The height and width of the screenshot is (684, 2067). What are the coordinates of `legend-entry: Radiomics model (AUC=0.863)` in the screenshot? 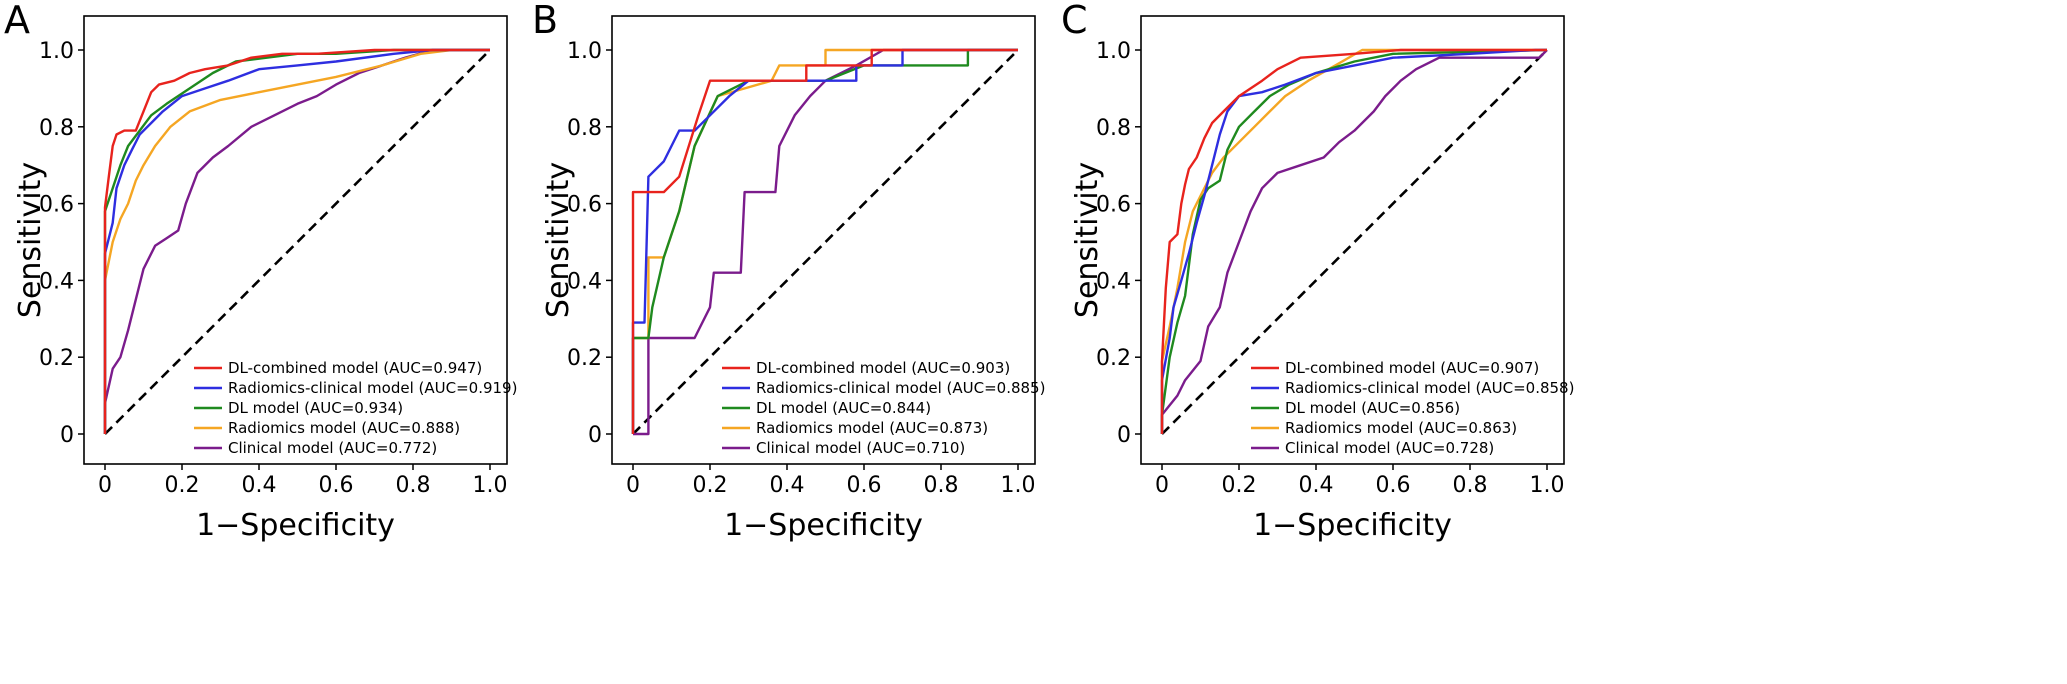 It's located at (1401, 428).